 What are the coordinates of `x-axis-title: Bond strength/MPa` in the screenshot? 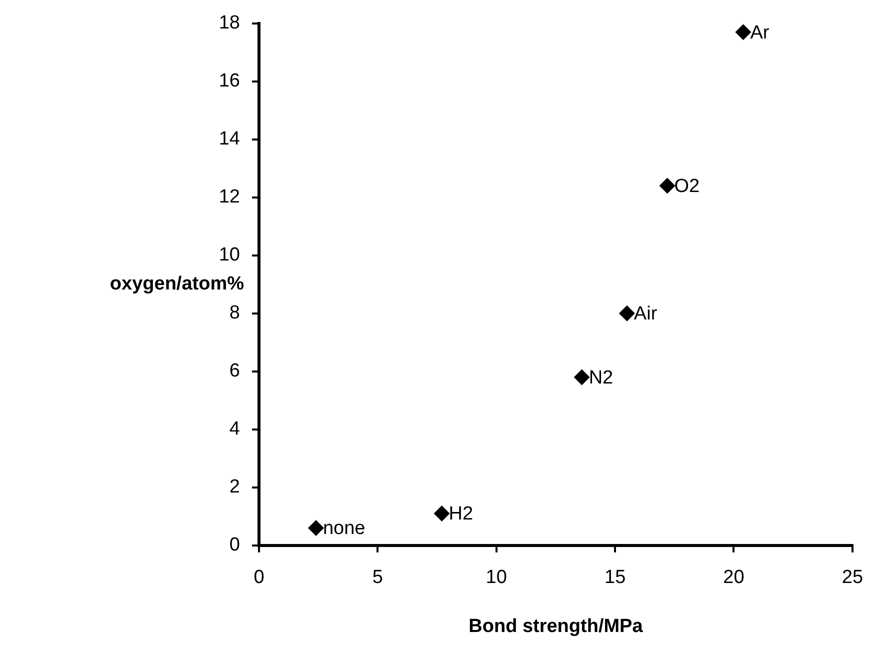 It's located at (556, 626).